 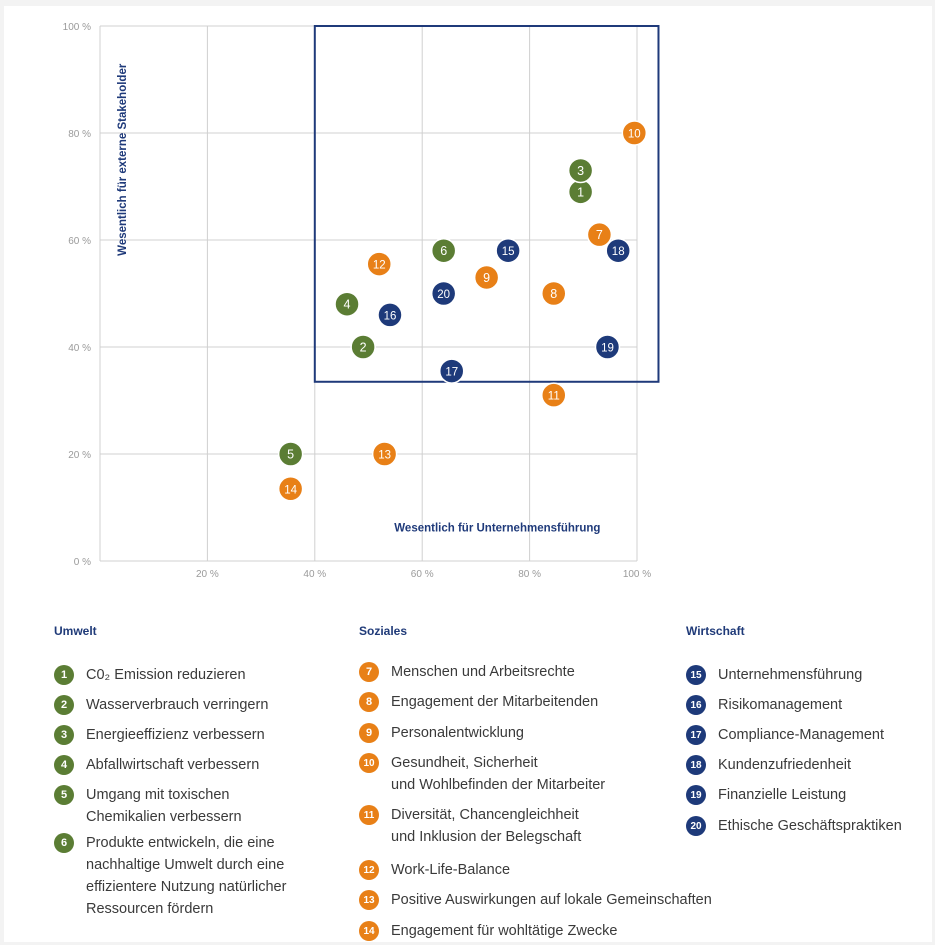 I want to click on x-tick-label: 100 %, so click(x=637, y=574).